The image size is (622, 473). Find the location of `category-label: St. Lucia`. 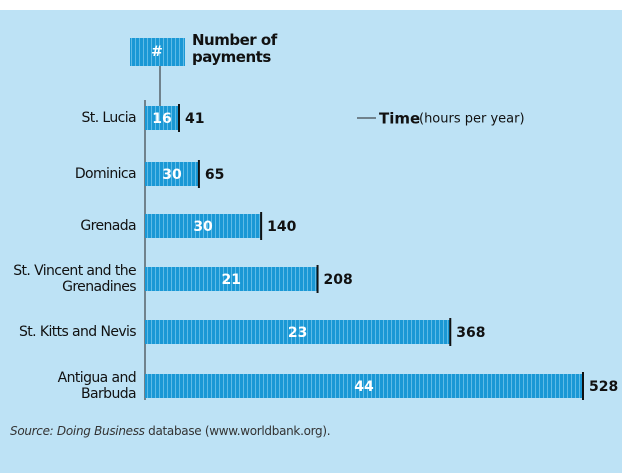

category-label: St. Lucia is located at coordinates (109, 118).